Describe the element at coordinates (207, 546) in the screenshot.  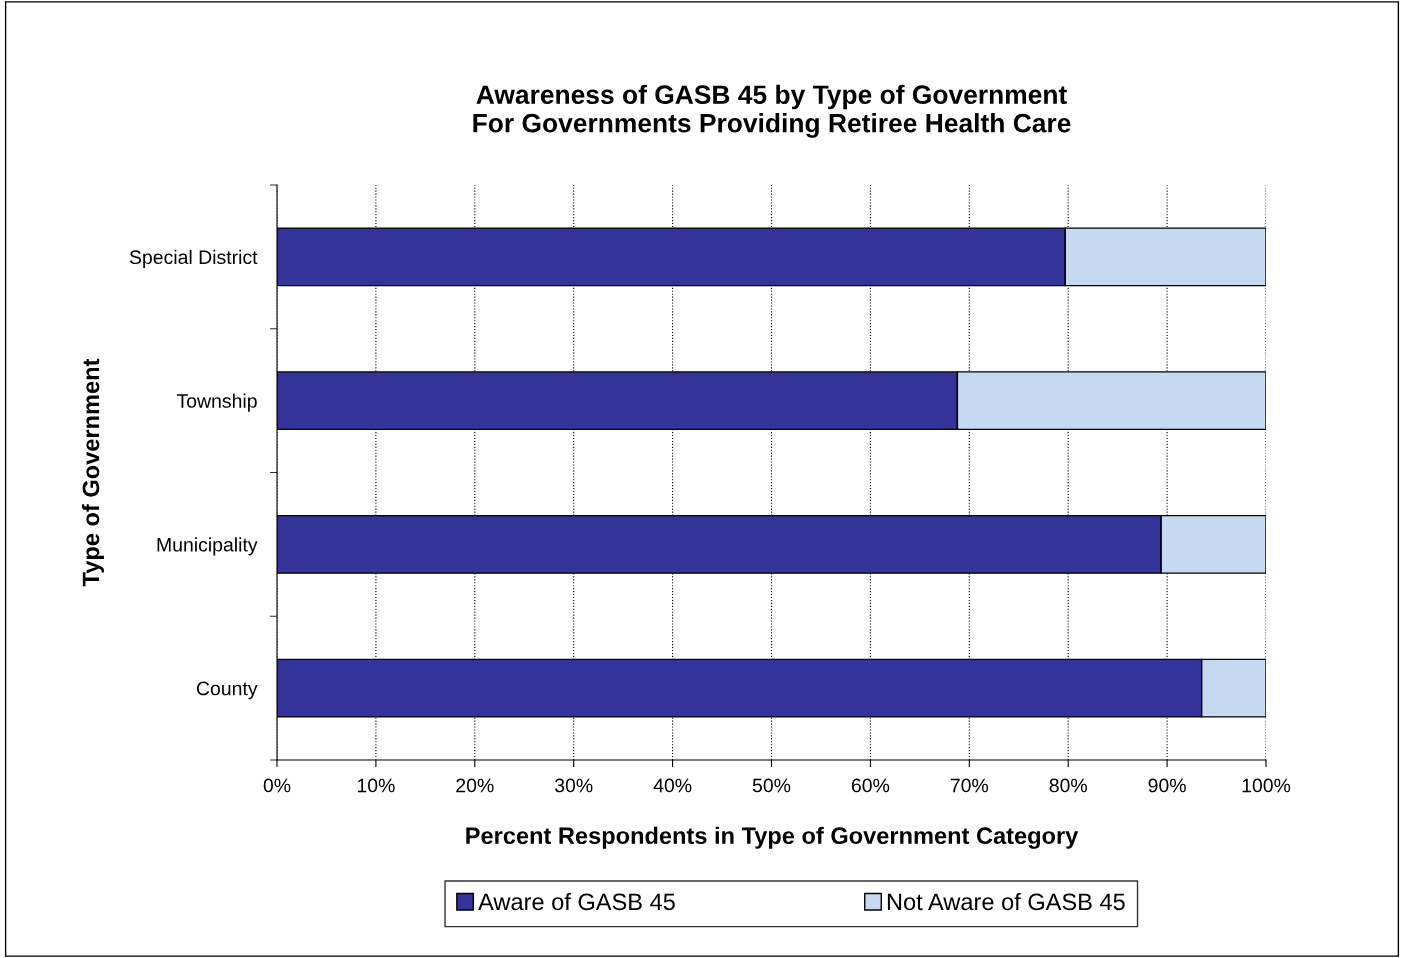
I see `y-tick-label: Municipality` at that location.